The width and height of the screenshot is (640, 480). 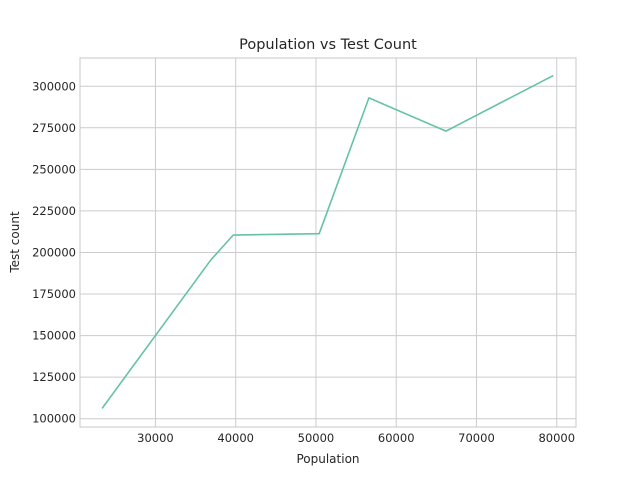 What do you see at coordinates (356, 438) in the screenshot?
I see `x-tick-labels: 30000 40000 50000 60000 70000 80000` at bounding box center [356, 438].